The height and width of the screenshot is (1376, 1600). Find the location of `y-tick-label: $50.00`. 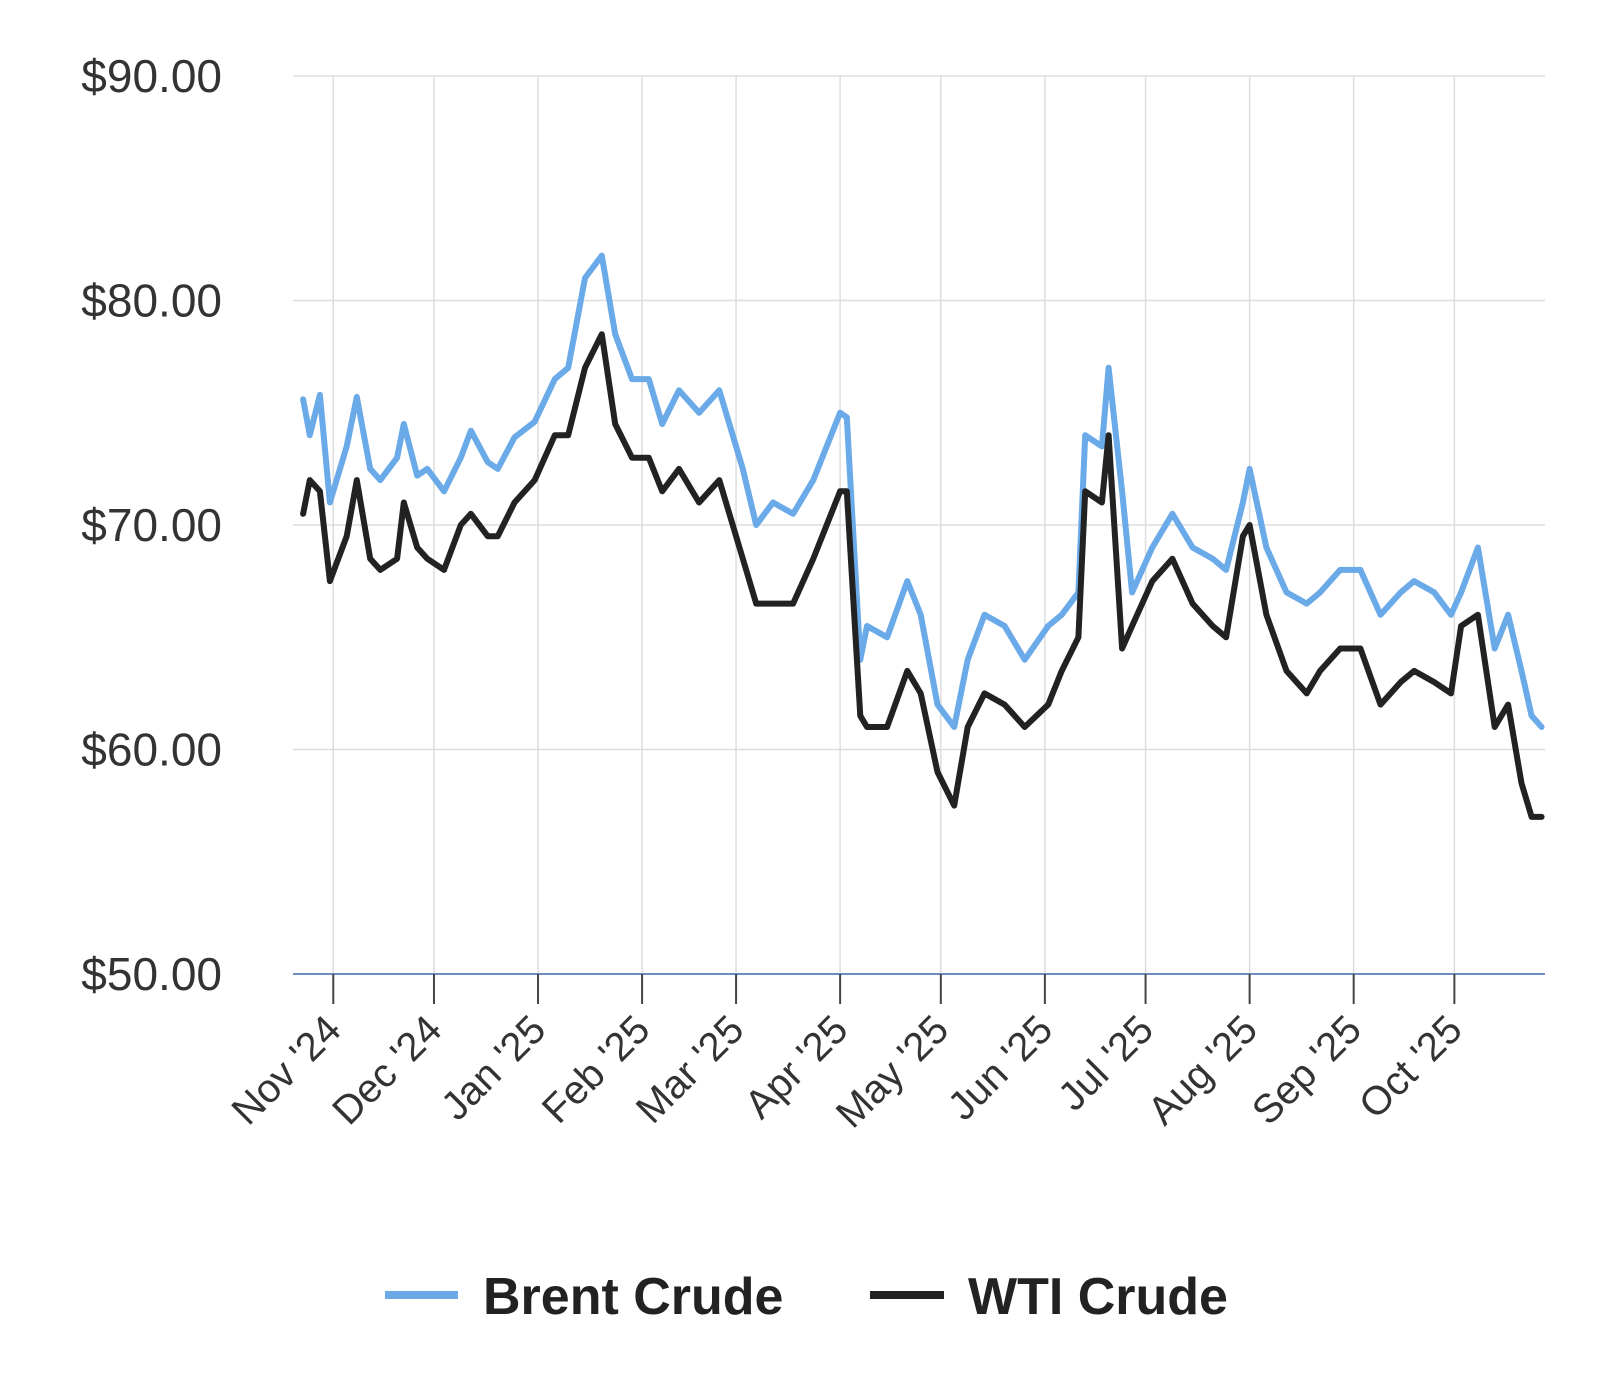

y-tick-label: $50.00 is located at coordinates (151, 974).